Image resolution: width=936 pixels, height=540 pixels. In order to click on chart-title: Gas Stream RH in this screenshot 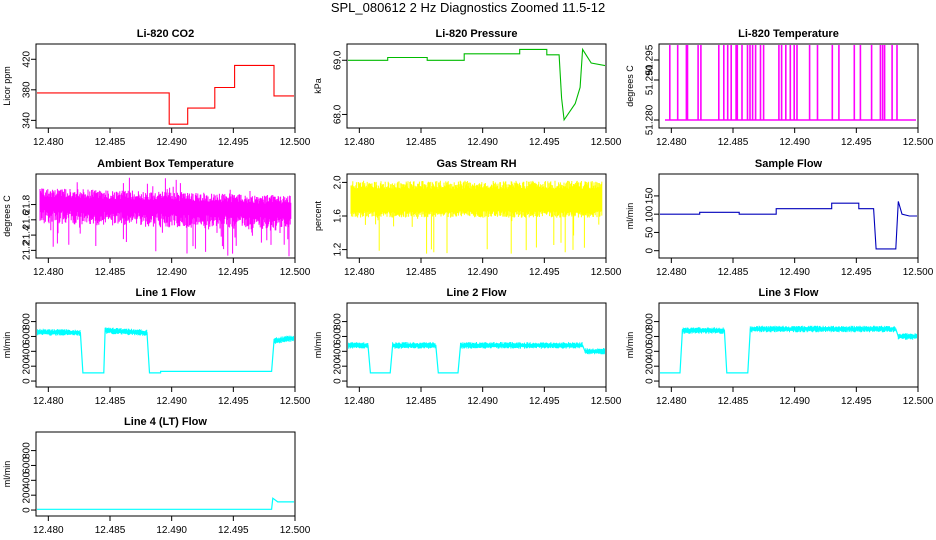, I will do `click(476, 164)`.